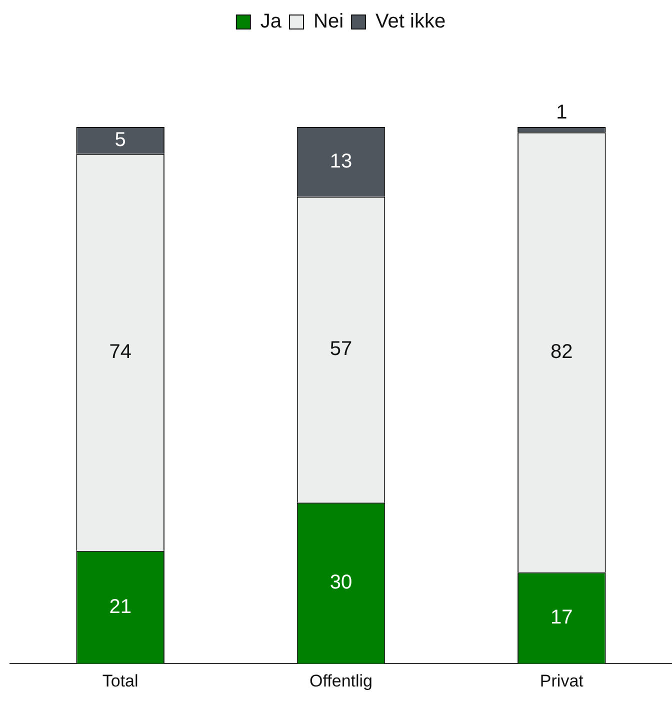  What do you see at coordinates (271, 21) in the screenshot?
I see `legend-label: Ja` at bounding box center [271, 21].